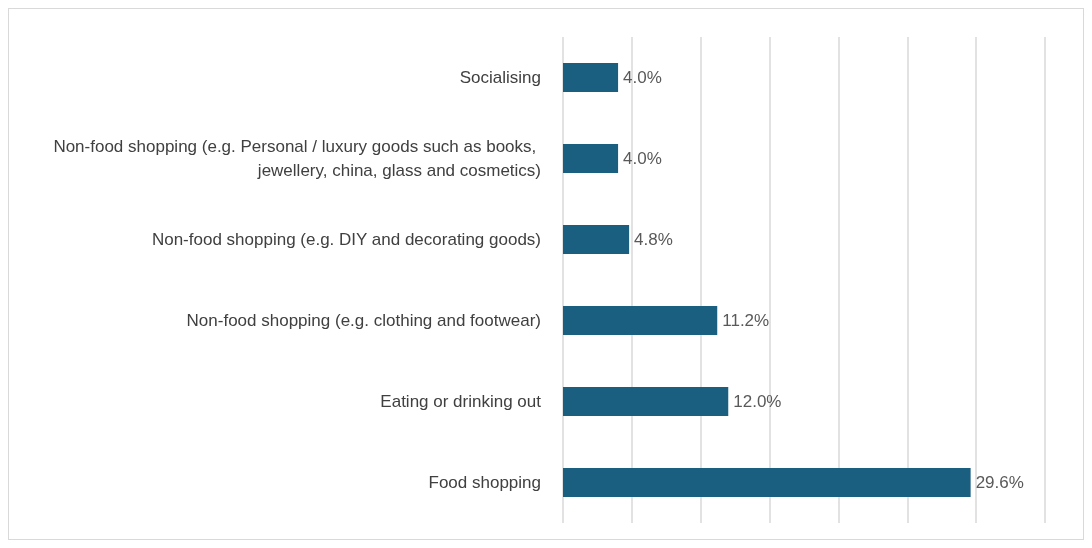  Describe the element at coordinates (746, 320) in the screenshot. I see `data-label: 11.2%` at that location.